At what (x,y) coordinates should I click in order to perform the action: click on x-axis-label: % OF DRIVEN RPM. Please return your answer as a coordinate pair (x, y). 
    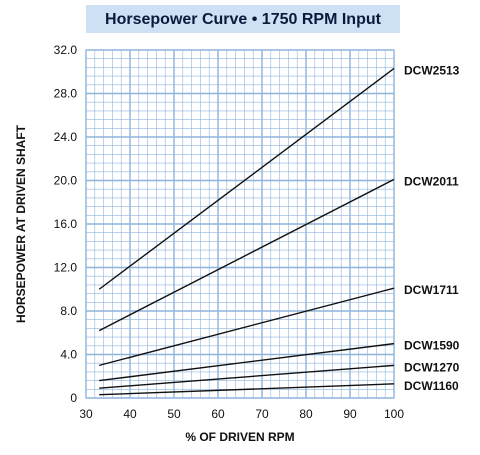
    Looking at the image, I should click on (239, 437).